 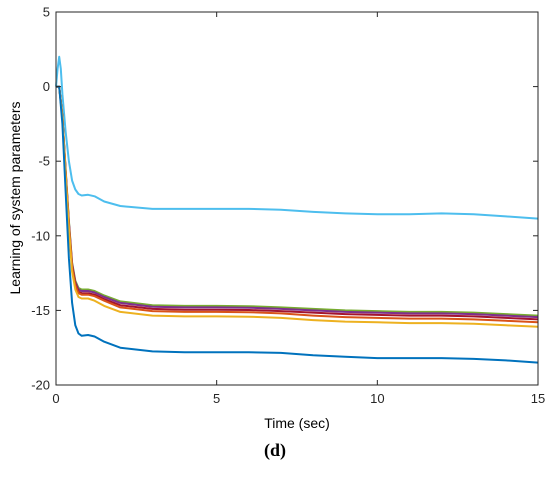 What do you see at coordinates (15, 198) in the screenshot?
I see `y-axis-label: Learning of system parameters` at bounding box center [15, 198].